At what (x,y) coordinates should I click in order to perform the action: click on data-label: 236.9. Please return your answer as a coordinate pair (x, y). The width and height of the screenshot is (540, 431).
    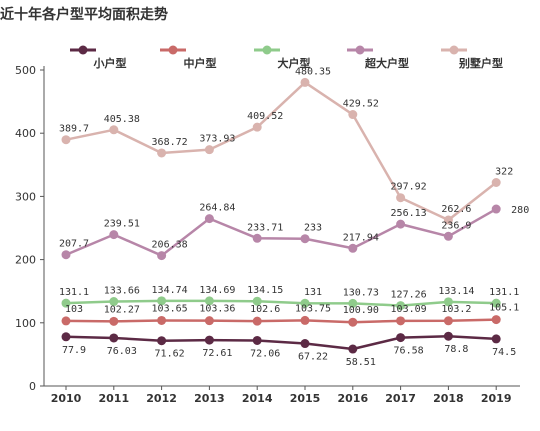
    Looking at the image, I should click on (456, 225).